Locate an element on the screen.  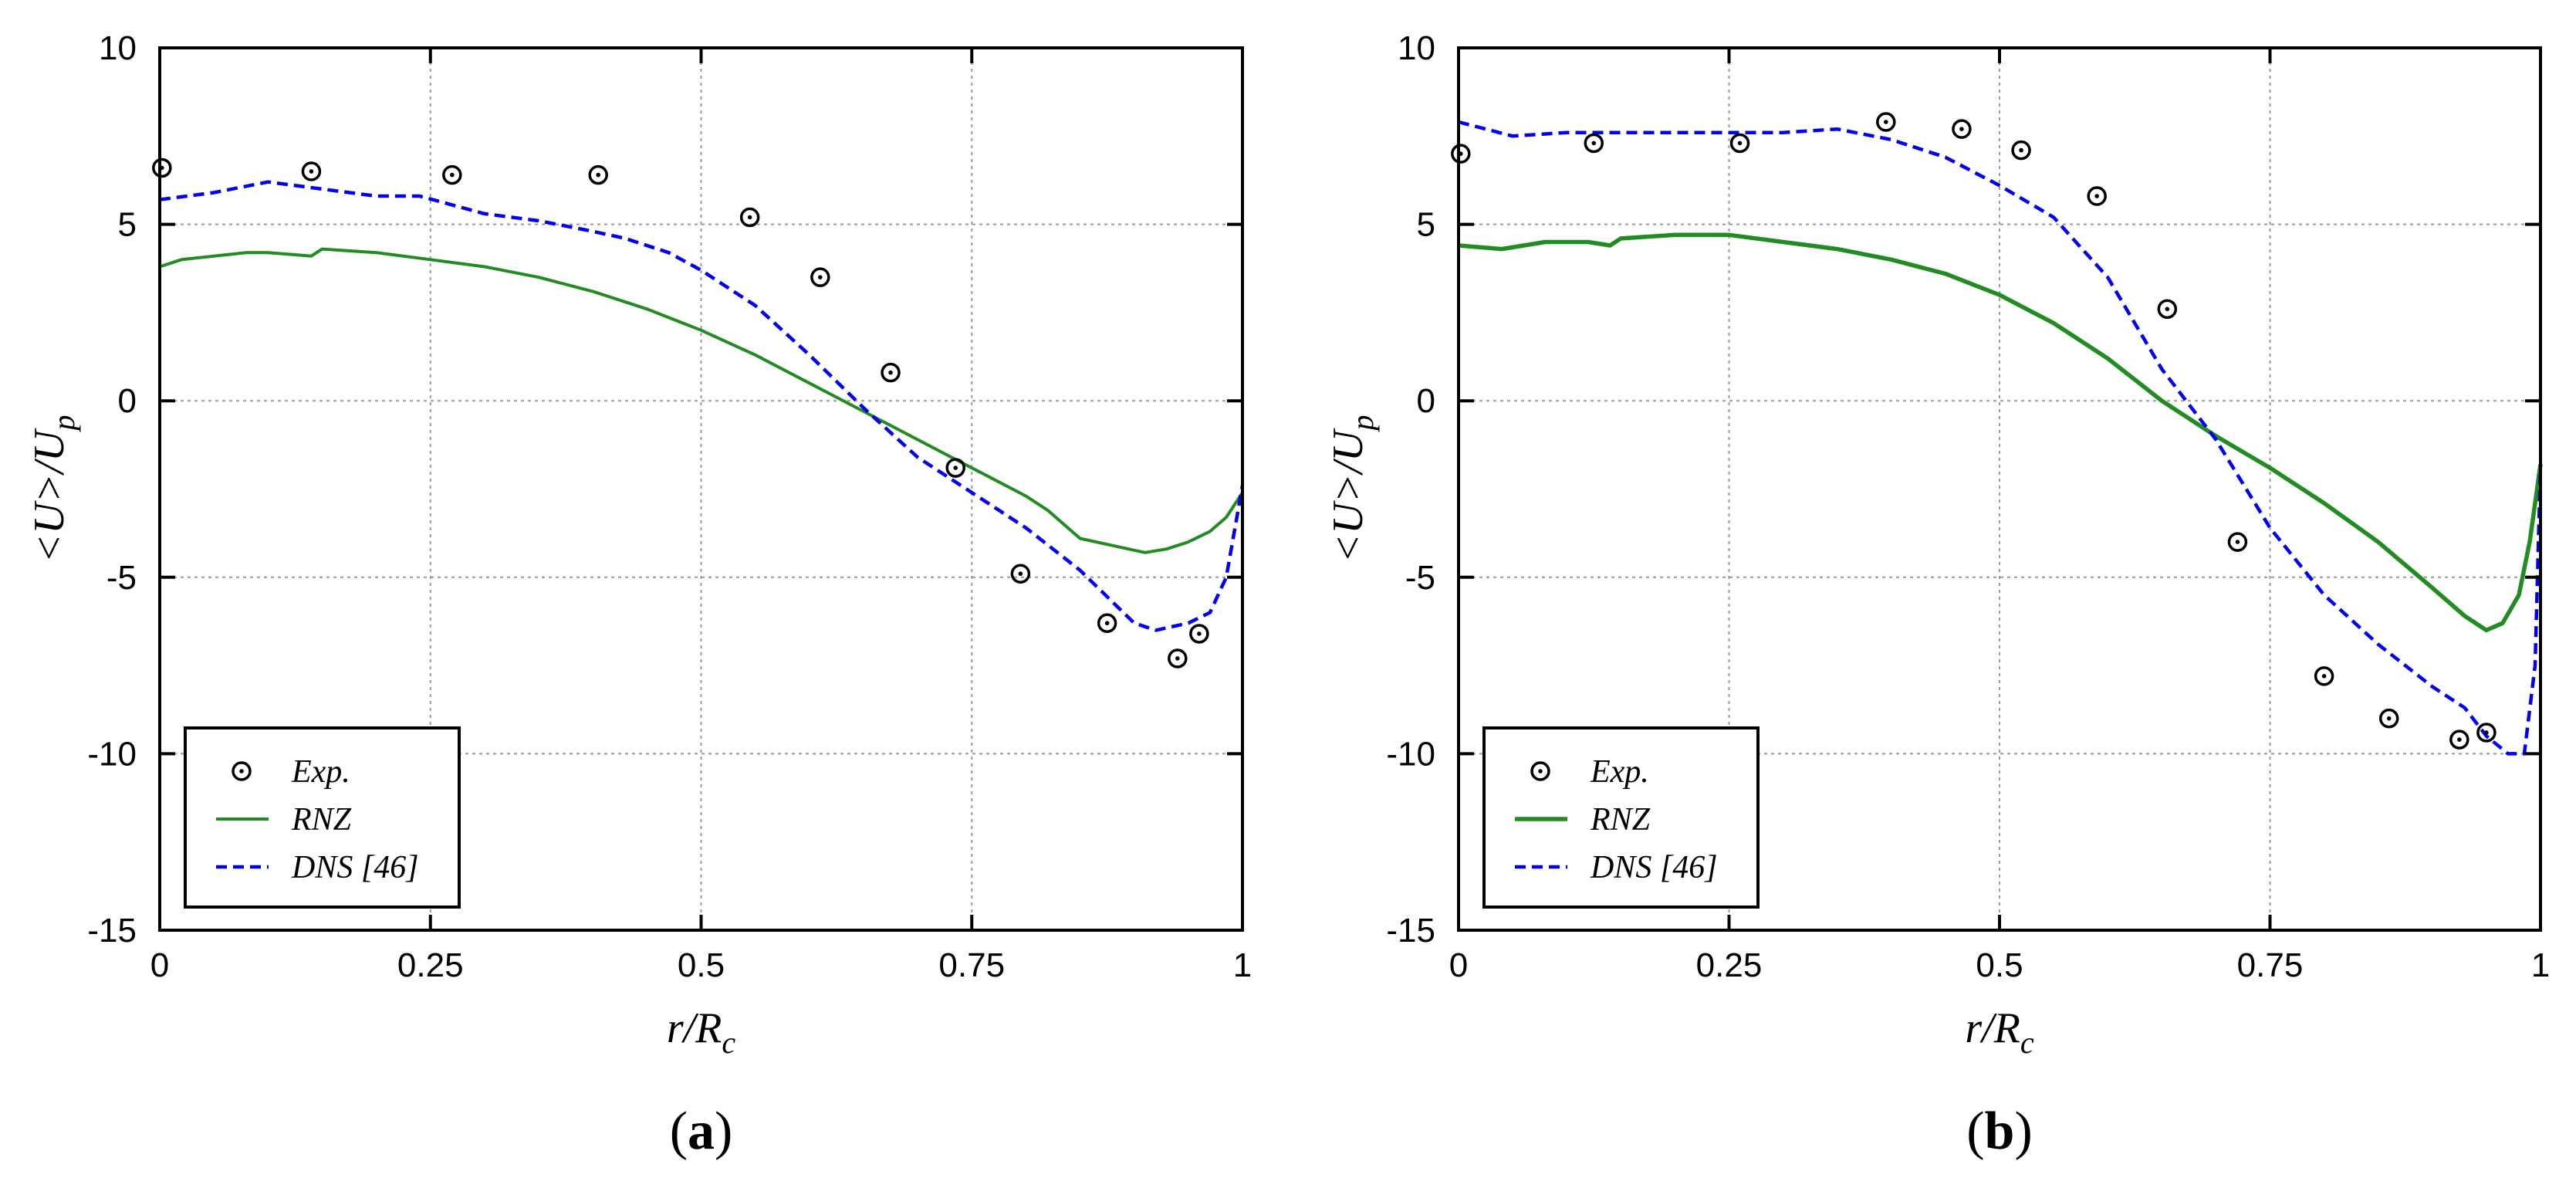
x-tick-label: 0.75 is located at coordinates (2270, 965).